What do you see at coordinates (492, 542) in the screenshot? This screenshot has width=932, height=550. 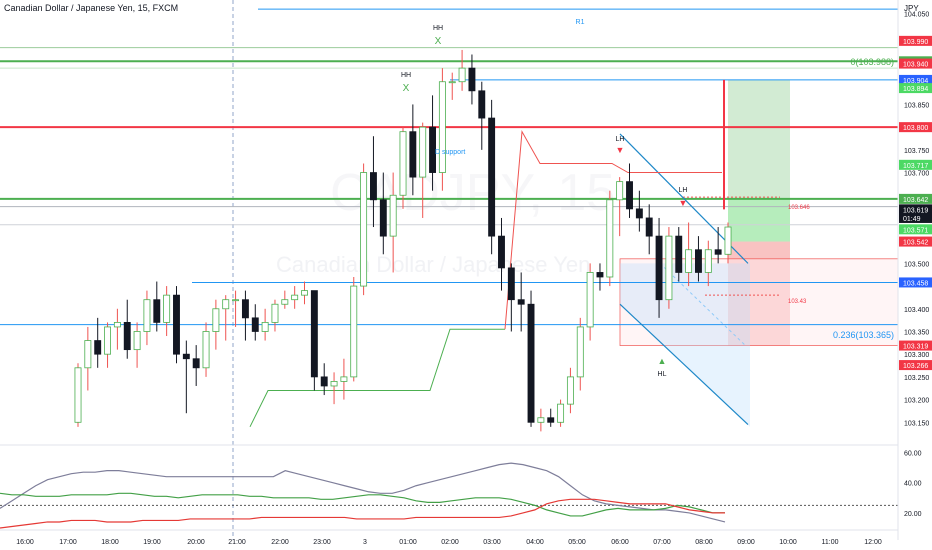 I see `time-tick: 03:00` at bounding box center [492, 542].